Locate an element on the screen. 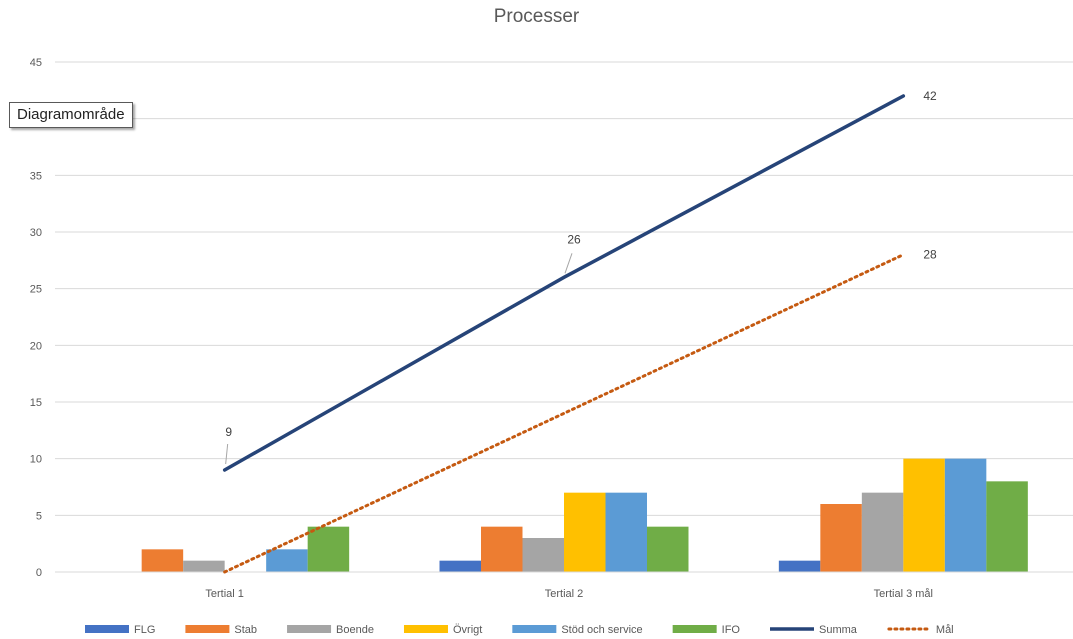  legend-st-d-och-service-swatch is located at coordinates (534, 629).